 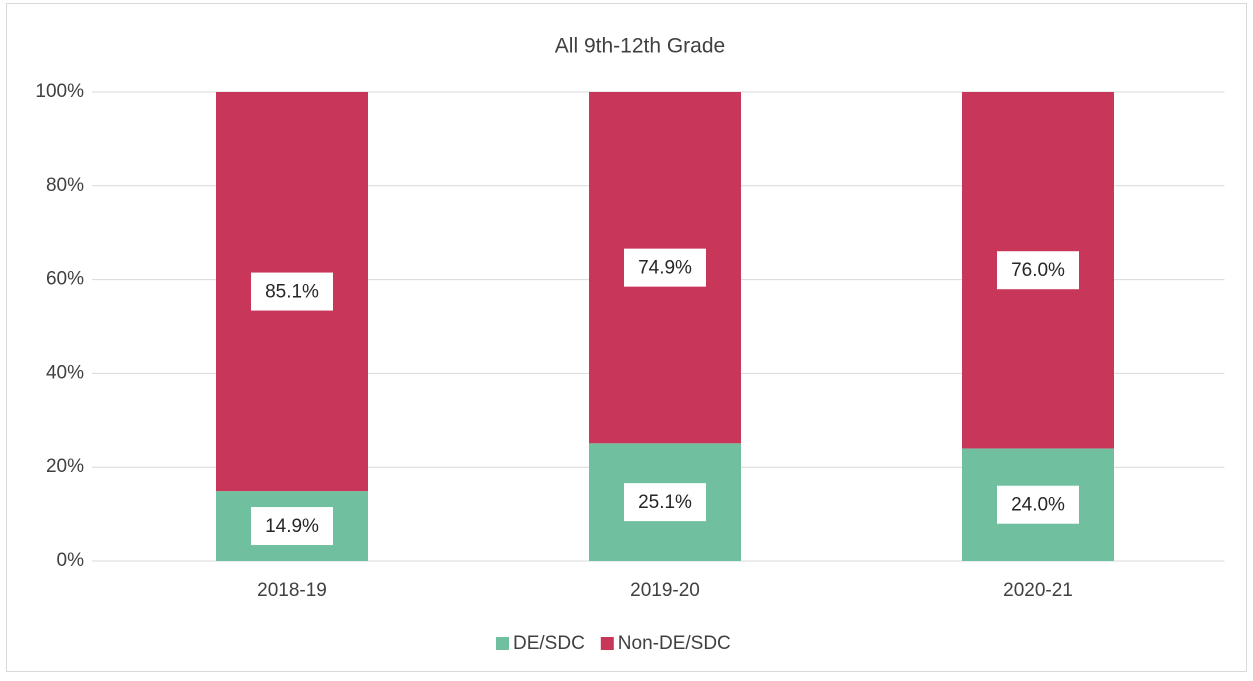 I want to click on data-label: 76.0%, so click(x=1038, y=270).